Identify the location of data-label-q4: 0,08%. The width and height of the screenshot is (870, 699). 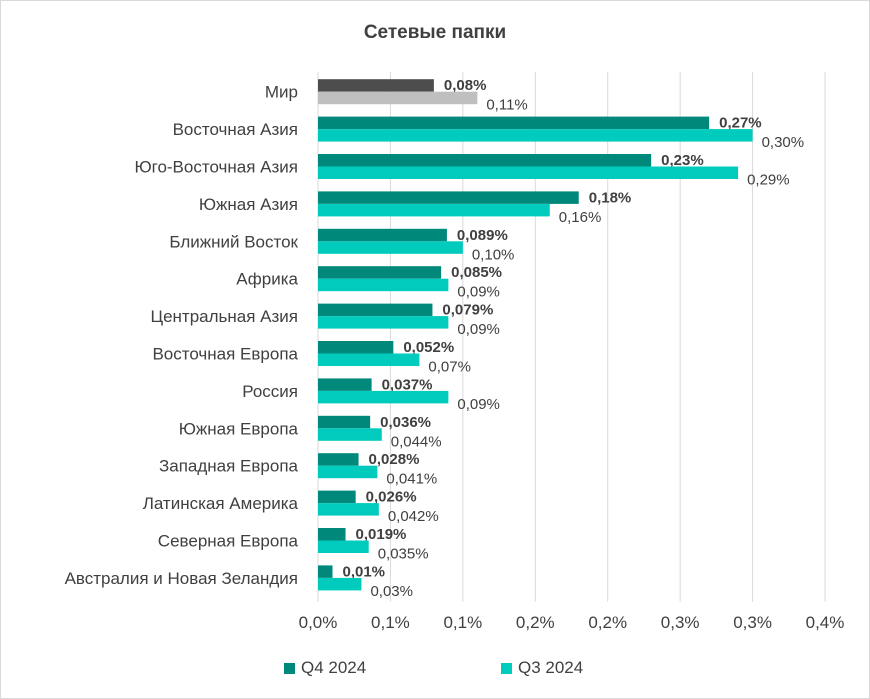
(465, 85).